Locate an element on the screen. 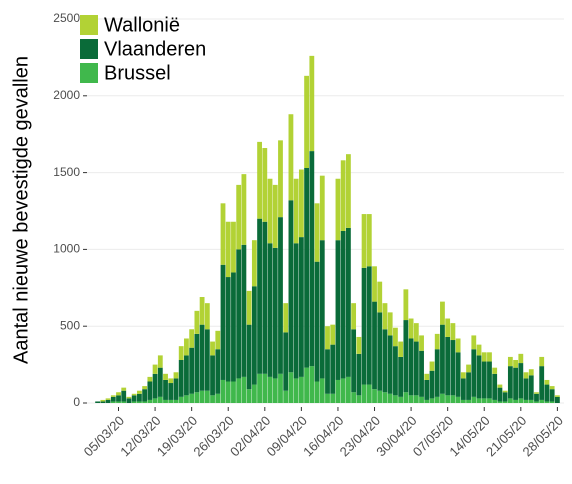  y-tick-label: 0 is located at coordinates (76, 402).